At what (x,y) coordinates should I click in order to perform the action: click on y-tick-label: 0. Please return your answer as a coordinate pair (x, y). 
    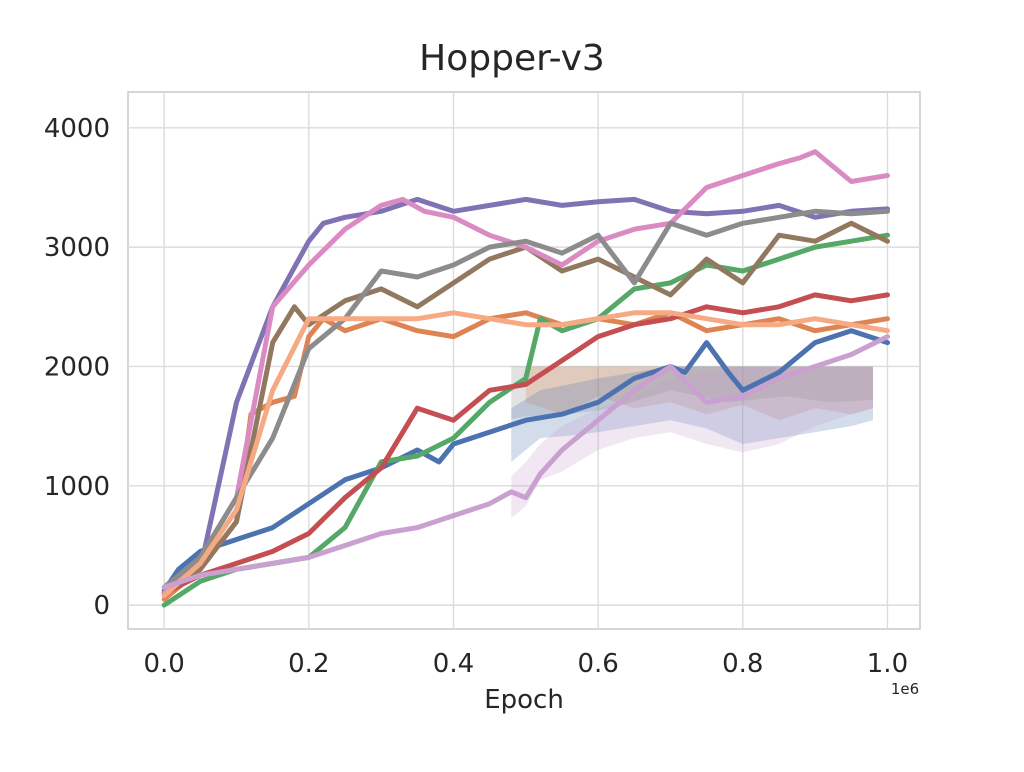
    Looking at the image, I should click on (101, 606).